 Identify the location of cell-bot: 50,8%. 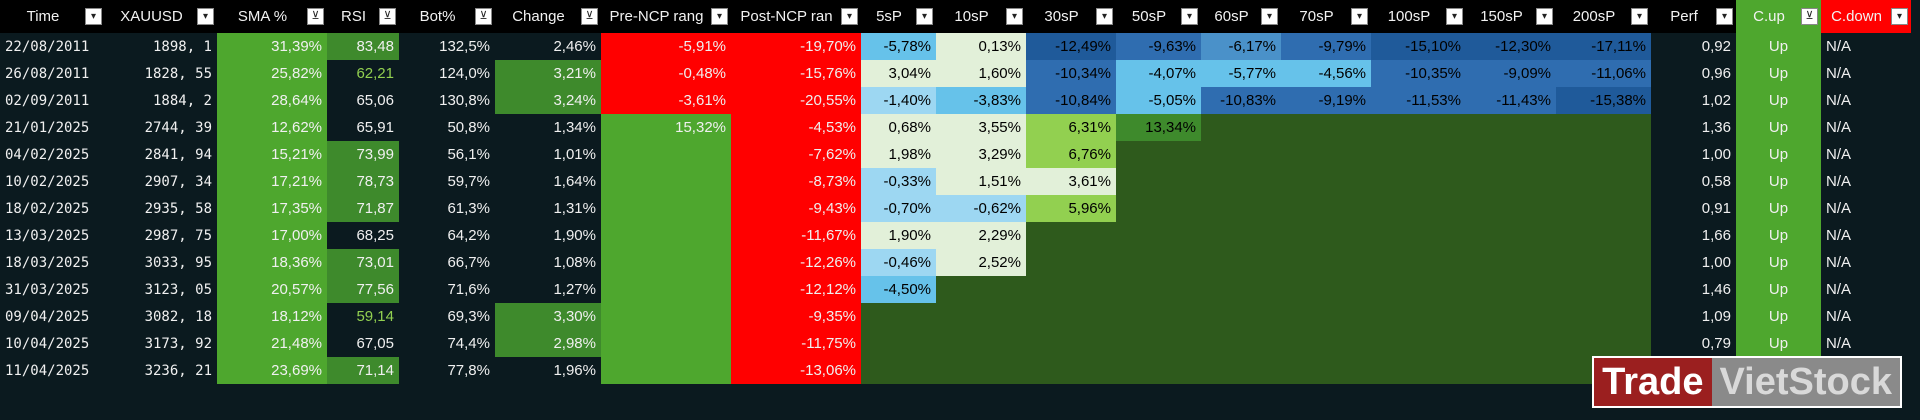
(447, 127).